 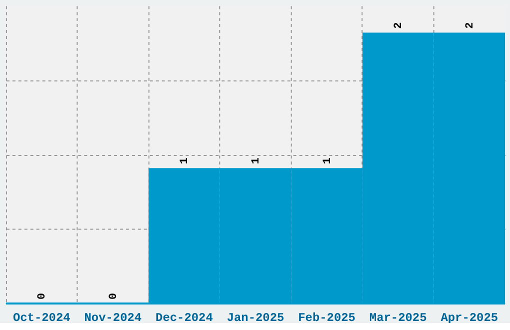 What do you see at coordinates (113, 317) in the screenshot?
I see `x-tick-label: Nov-2024` at bounding box center [113, 317].